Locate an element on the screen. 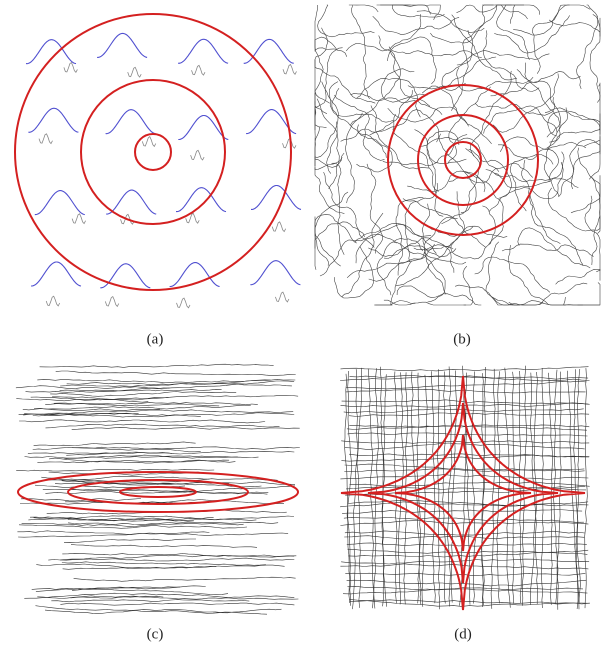  ellipse is located at coordinates (158, 492).